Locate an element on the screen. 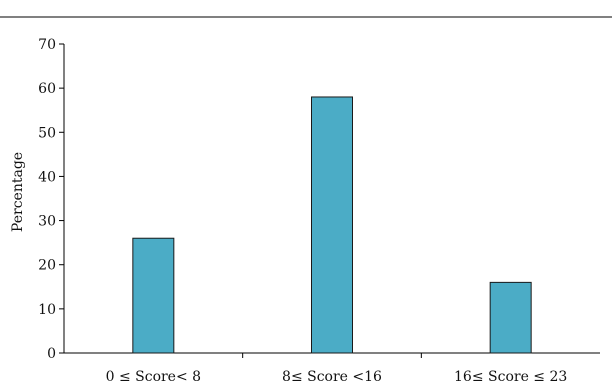 The height and width of the screenshot is (392, 612). y-tick-label: 10 is located at coordinates (47, 310).